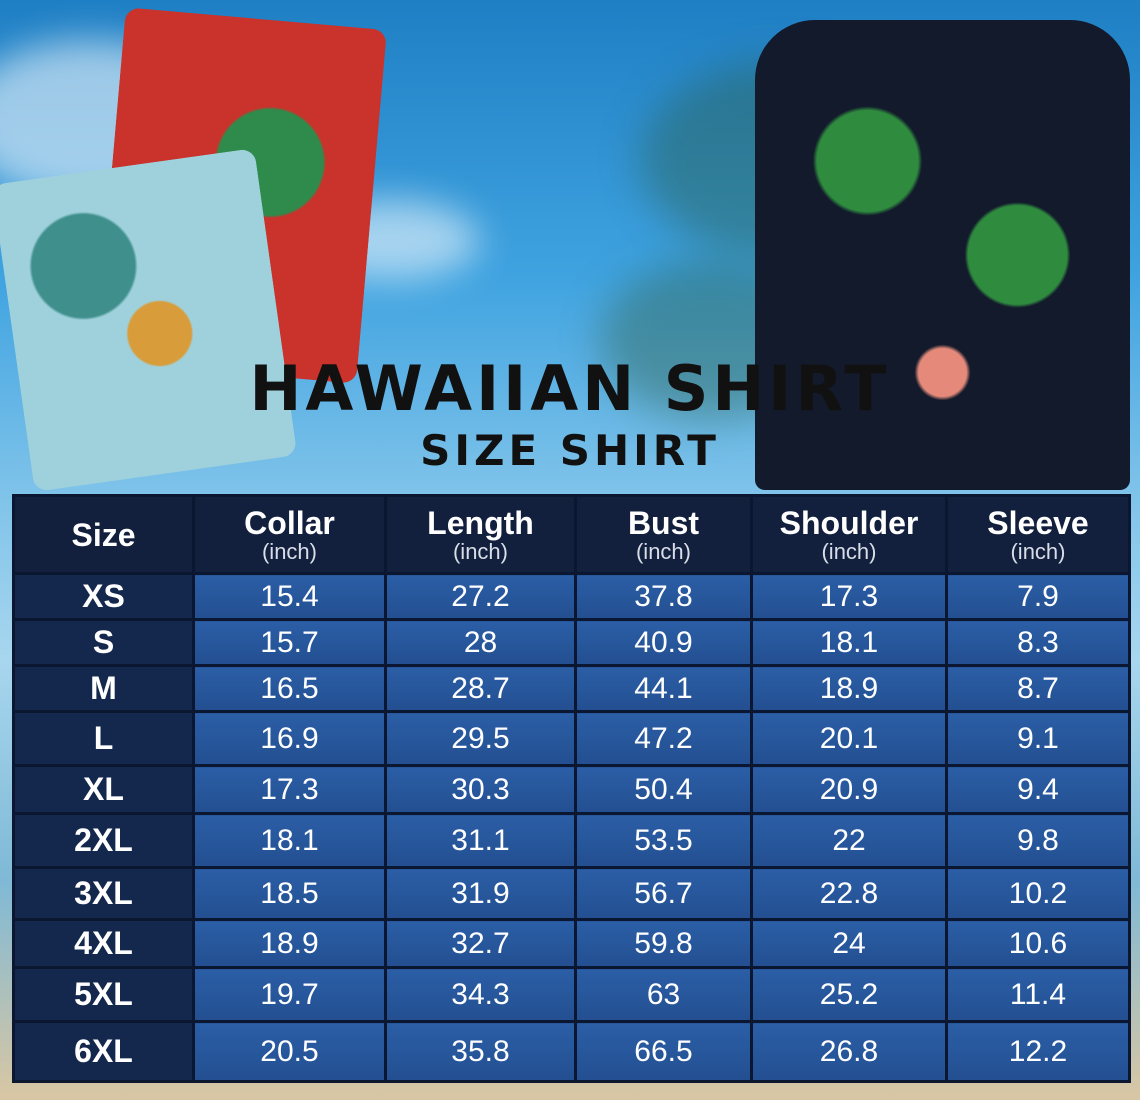 This screenshot has height=1100, width=1140. I want to click on size-cell: 5XL, so click(103, 994).